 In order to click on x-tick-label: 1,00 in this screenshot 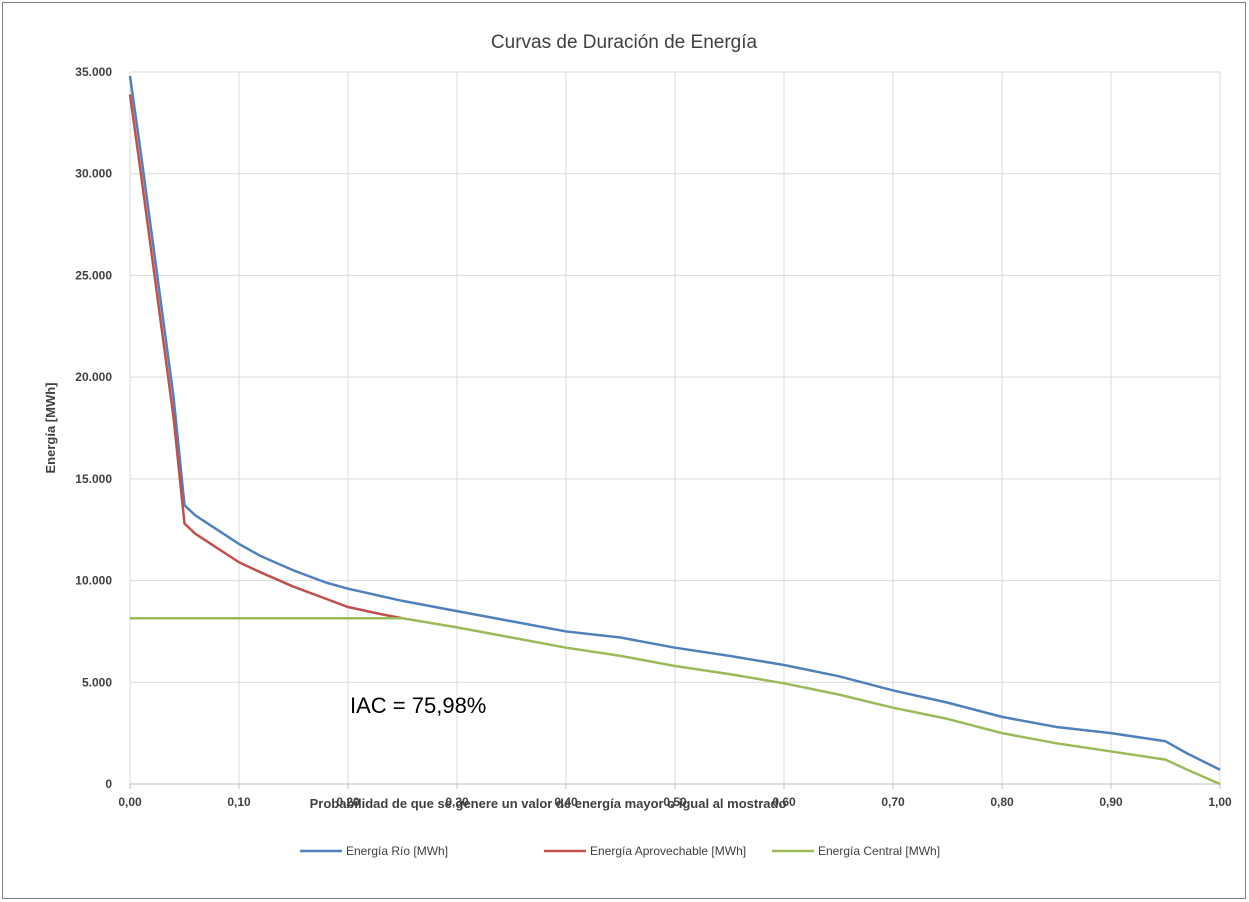, I will do `click(1220, 802)`.